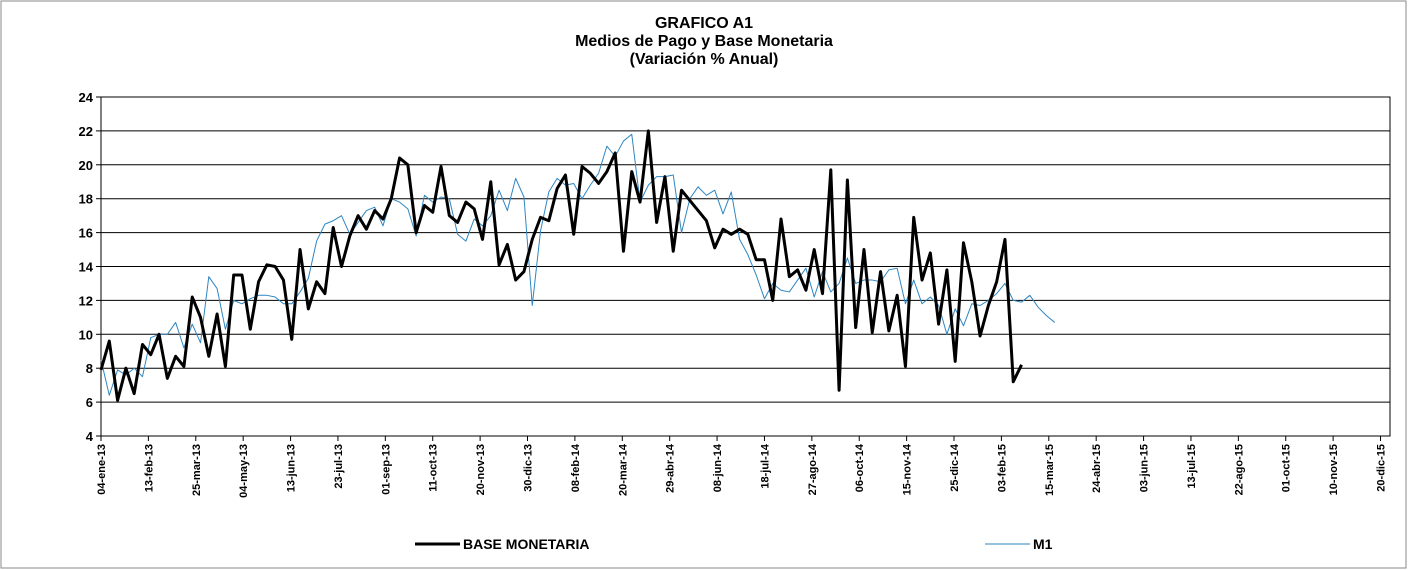 This screenshot has width=1408, height=570. What do you see at coordinates (244, 471) in the screenshot?
I see `x-tick-label: 04-may-13` at bounding box center [244, 471].